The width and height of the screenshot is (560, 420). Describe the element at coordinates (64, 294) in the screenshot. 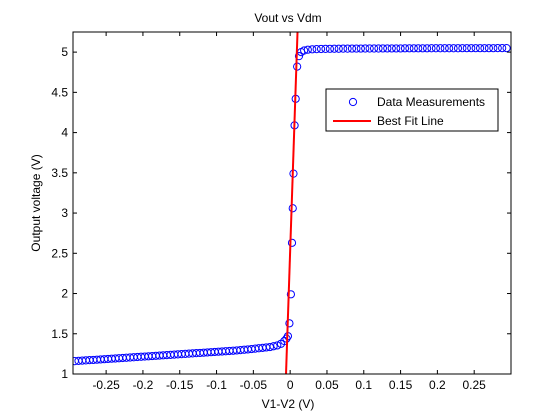

I see `y-tick-label: 2` at that location.